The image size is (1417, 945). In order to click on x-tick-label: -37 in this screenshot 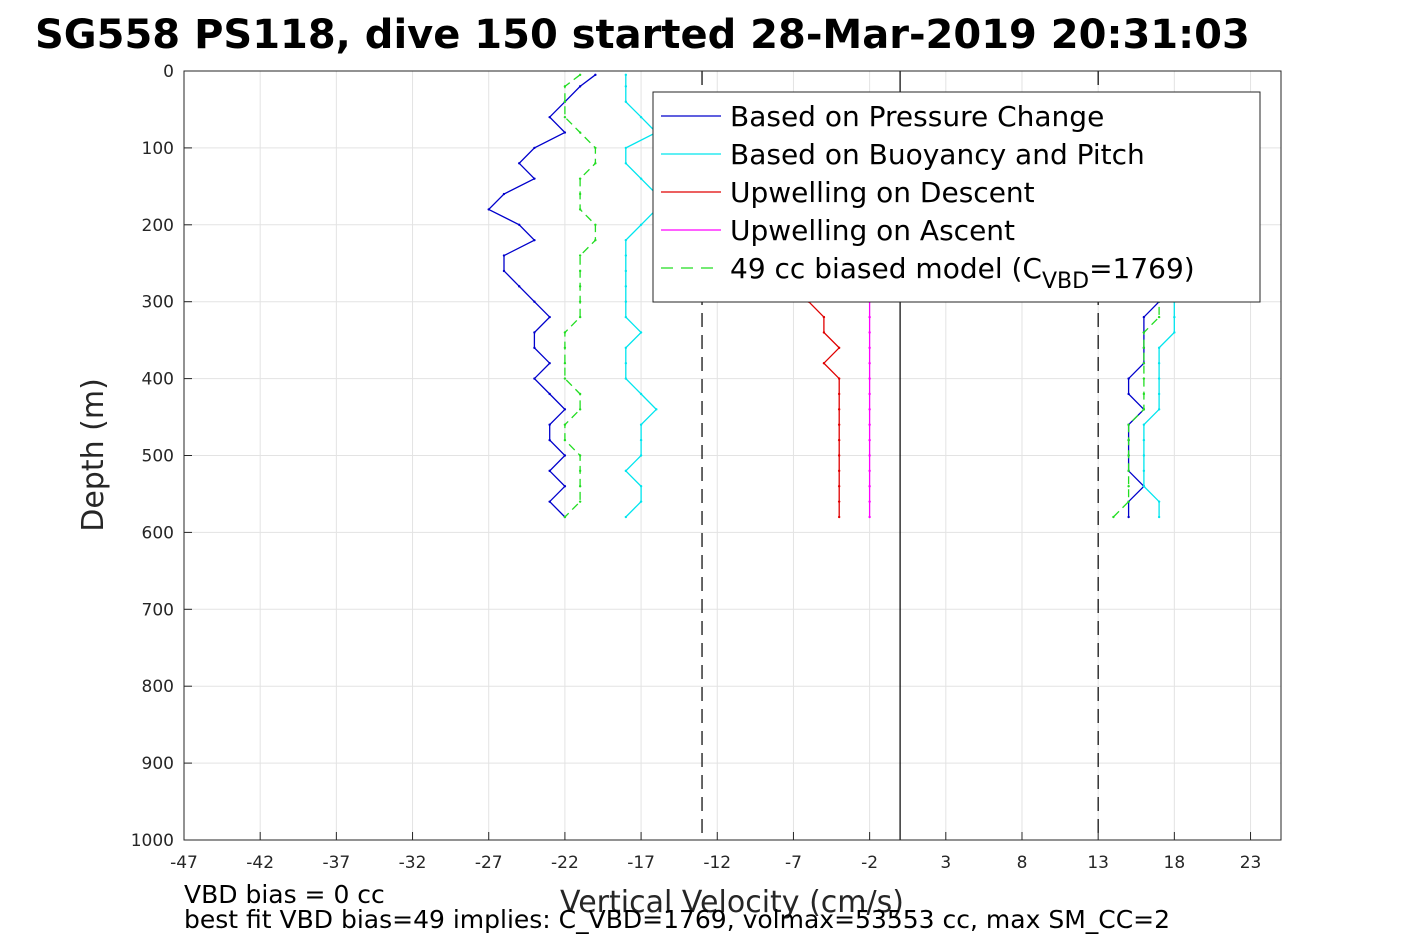, I will do `click(336, 863)`.